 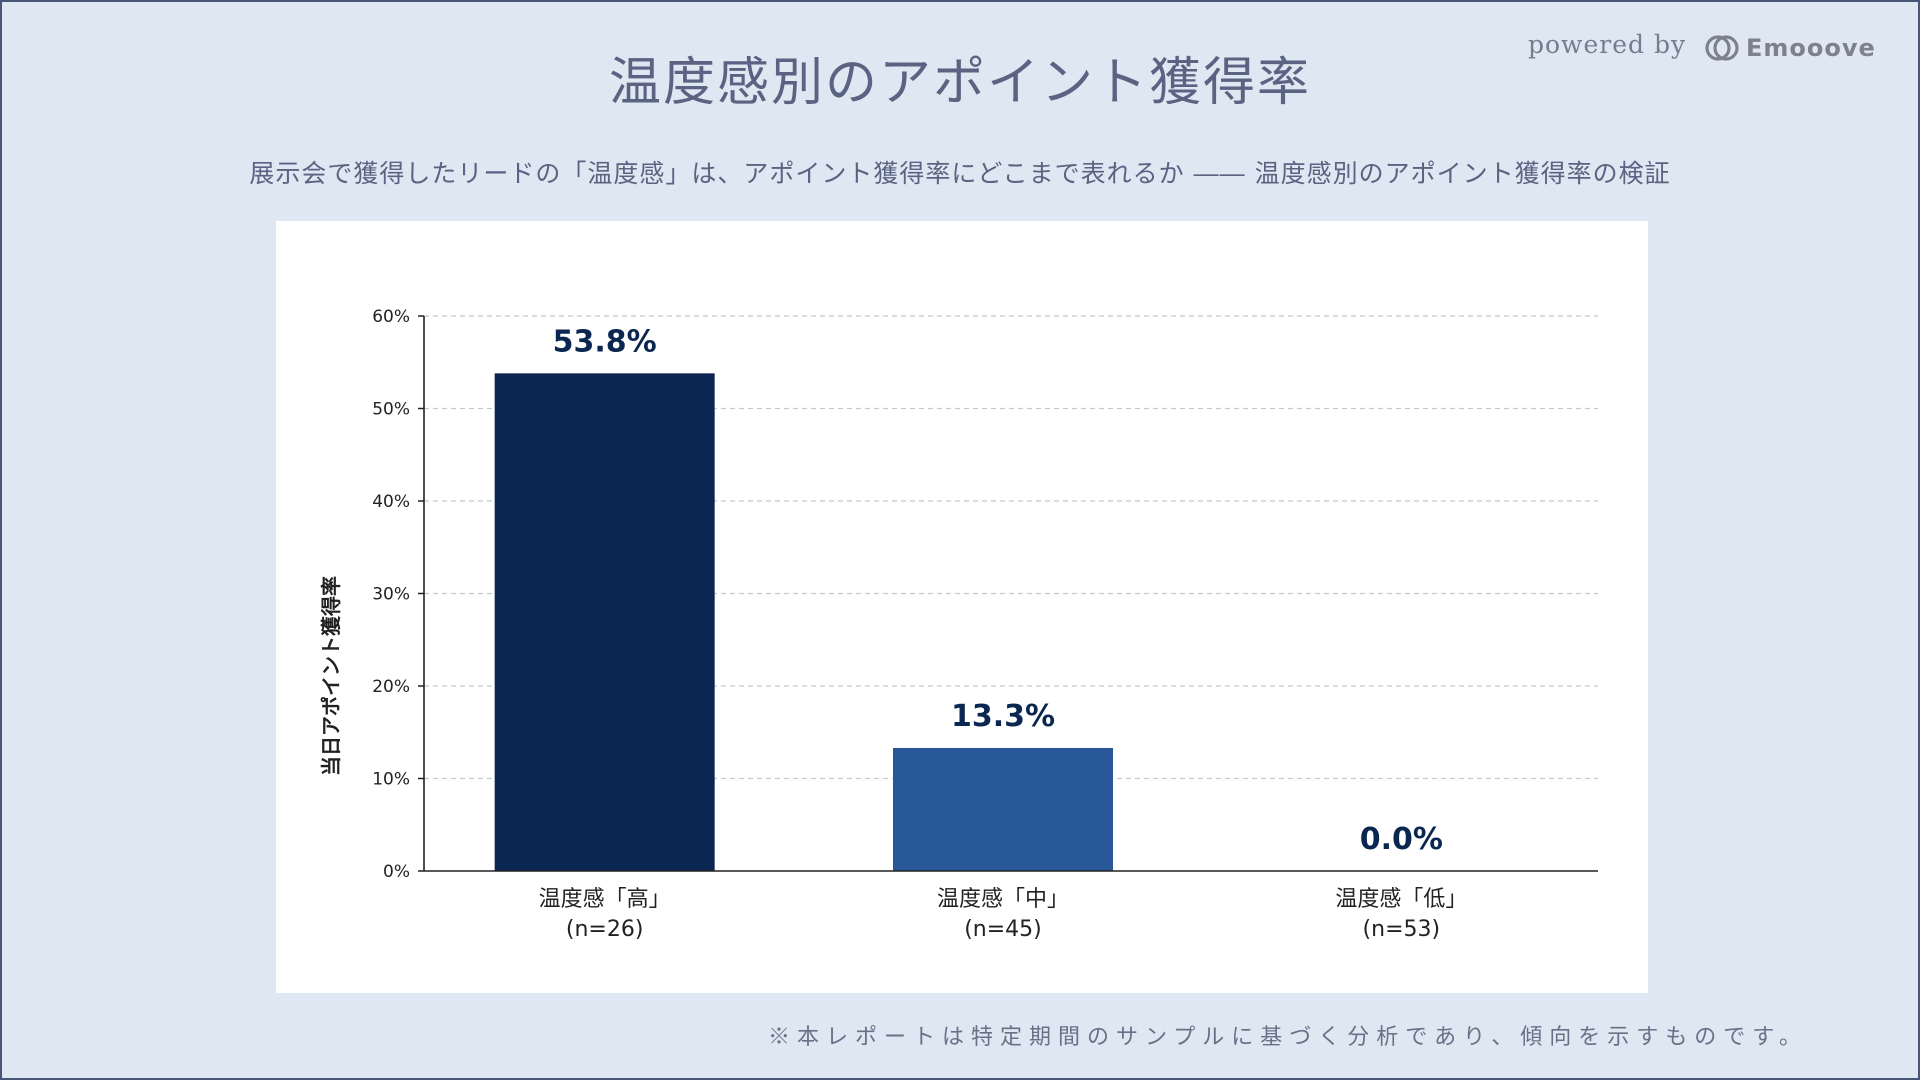 What do you see at coordinates (1402, 929) in the screenshot?
I see `x-tick-sample-size: (n=53)` at bounding box center [1402, 929].